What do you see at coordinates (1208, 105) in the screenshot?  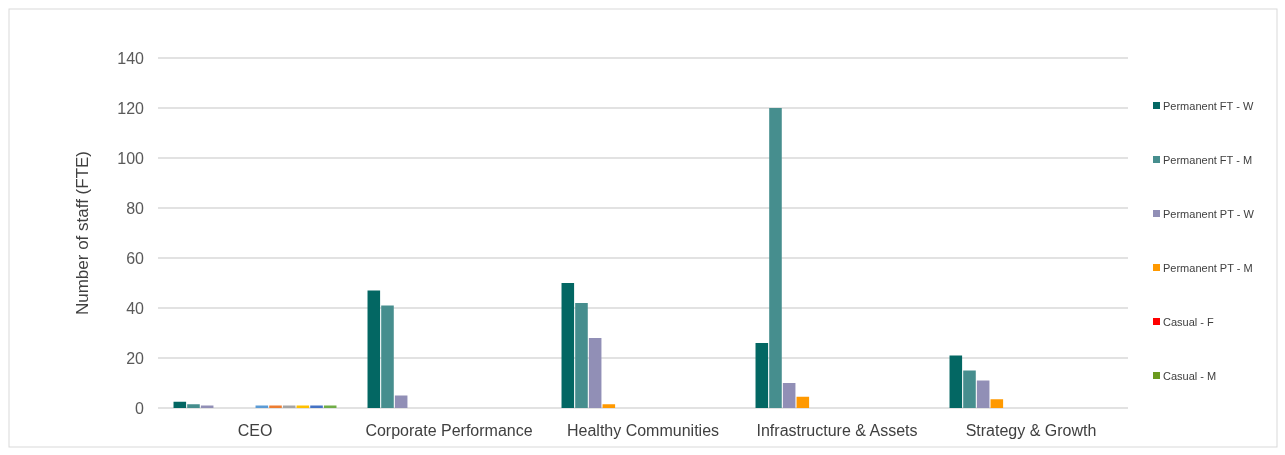 I see `legend-label: Permanent FT - W` at bounding box center [1208, 105].